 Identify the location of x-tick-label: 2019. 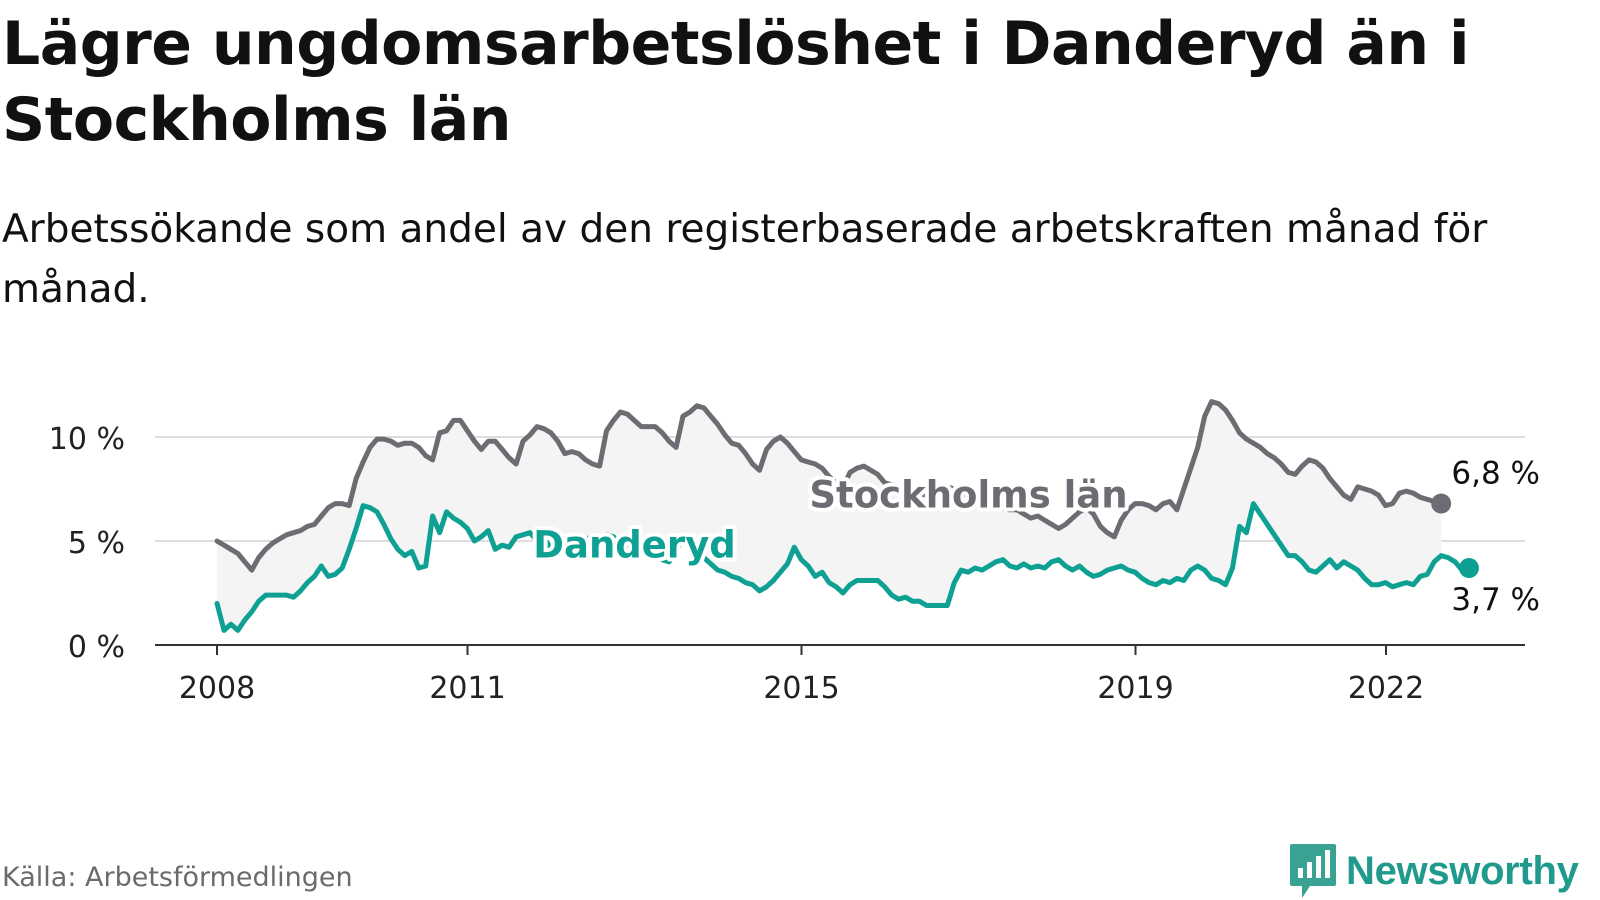
(1135, 688).